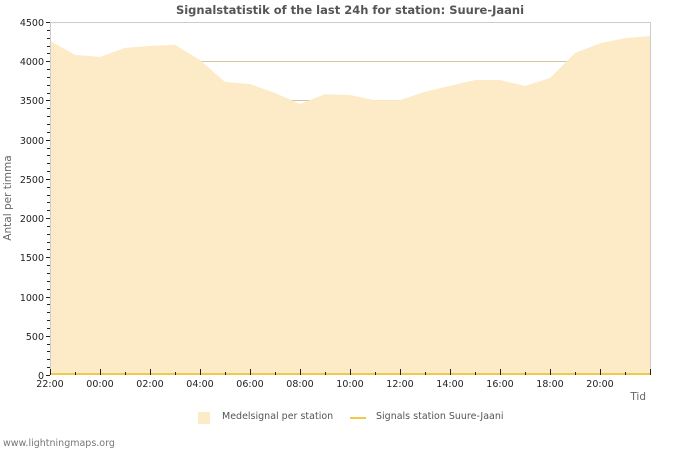 This screenshot has height=450, width=700. What do you see at coordinates (278, 416) in the screenshot?
I see `legend-label: Medelsignal per station` at bounding box center [278, 416].